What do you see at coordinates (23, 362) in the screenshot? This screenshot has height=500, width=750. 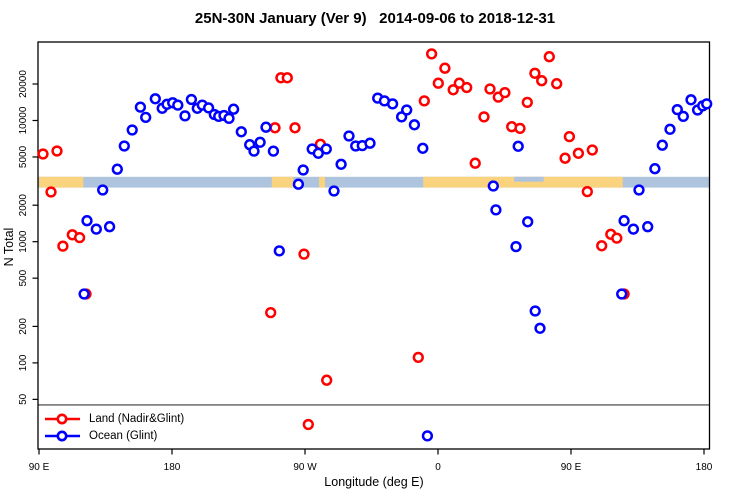 I see `y-tick-label: 100` at bounding box center [23, 362].